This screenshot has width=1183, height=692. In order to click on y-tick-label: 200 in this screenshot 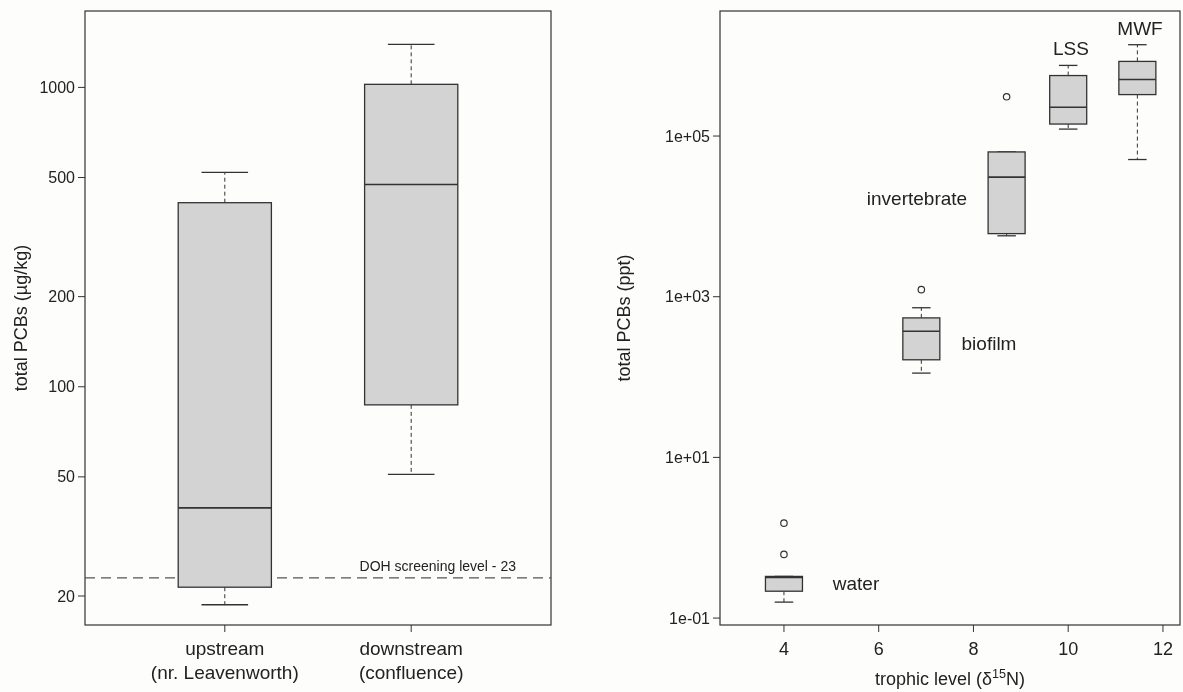, I will do `click(62, 297)`.